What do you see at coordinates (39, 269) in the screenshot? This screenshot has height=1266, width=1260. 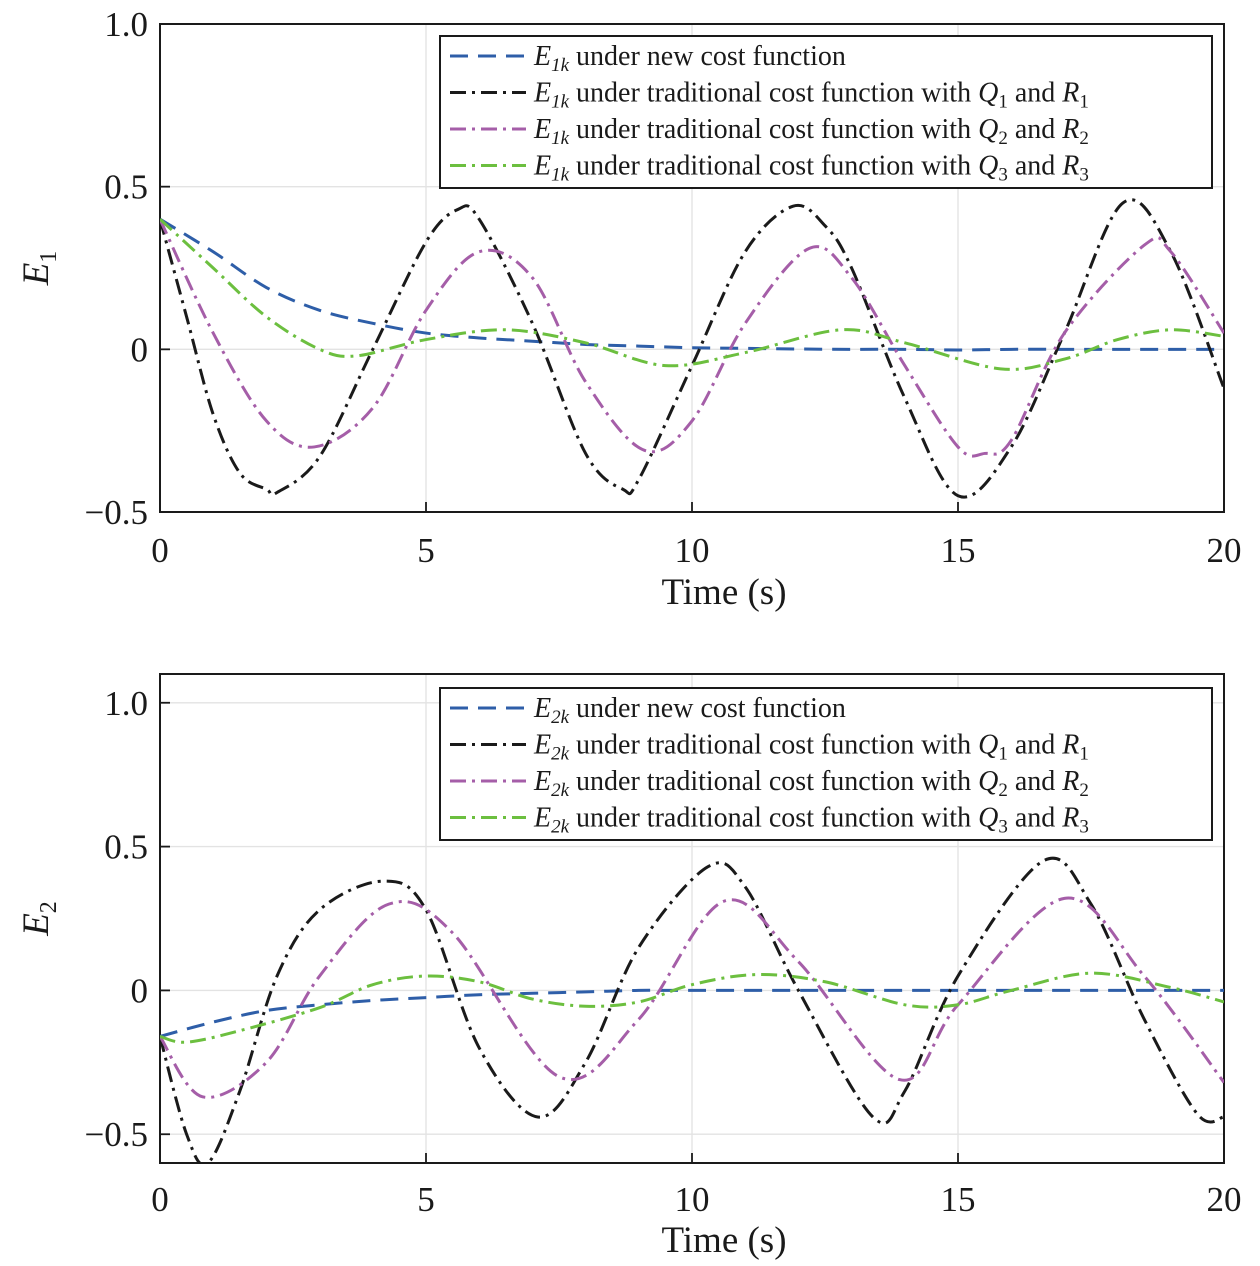 I see `y-axis-label: E1` at bounding box center [39, 269].